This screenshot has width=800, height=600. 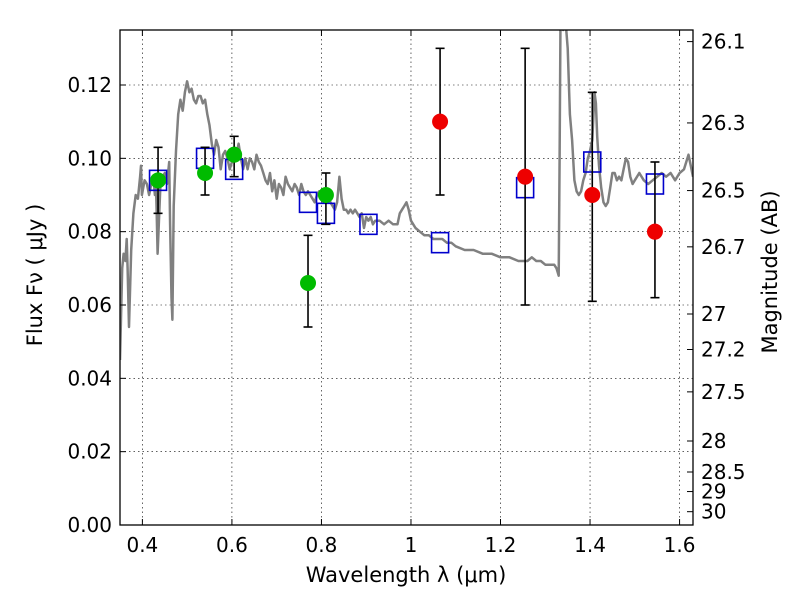 What do you see at coordinates (713, 512) in the screenshot?
I see `mag-tick-label: 30` at bounding box center [713, 512].